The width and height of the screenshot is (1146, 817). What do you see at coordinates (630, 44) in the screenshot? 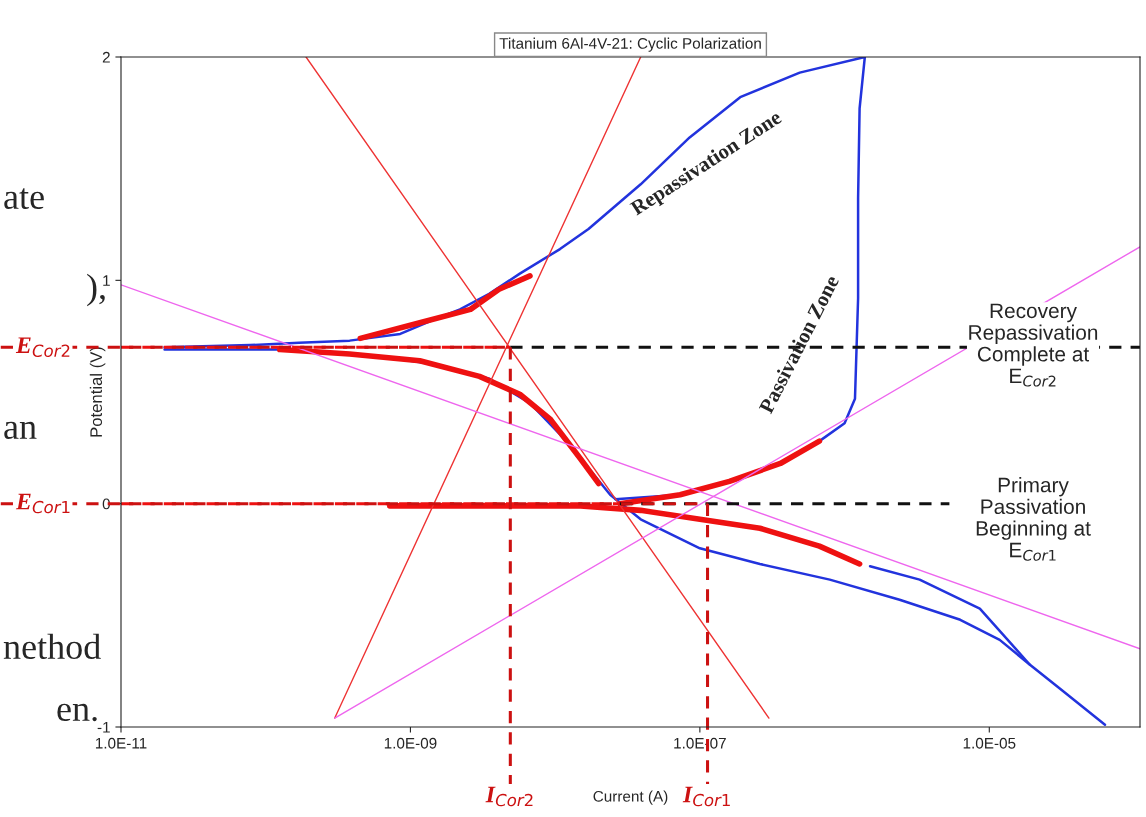
I see `chart-title: Titanium 6Al-4V-21: Cyclic Polarization` at bounding box center [630, 44].